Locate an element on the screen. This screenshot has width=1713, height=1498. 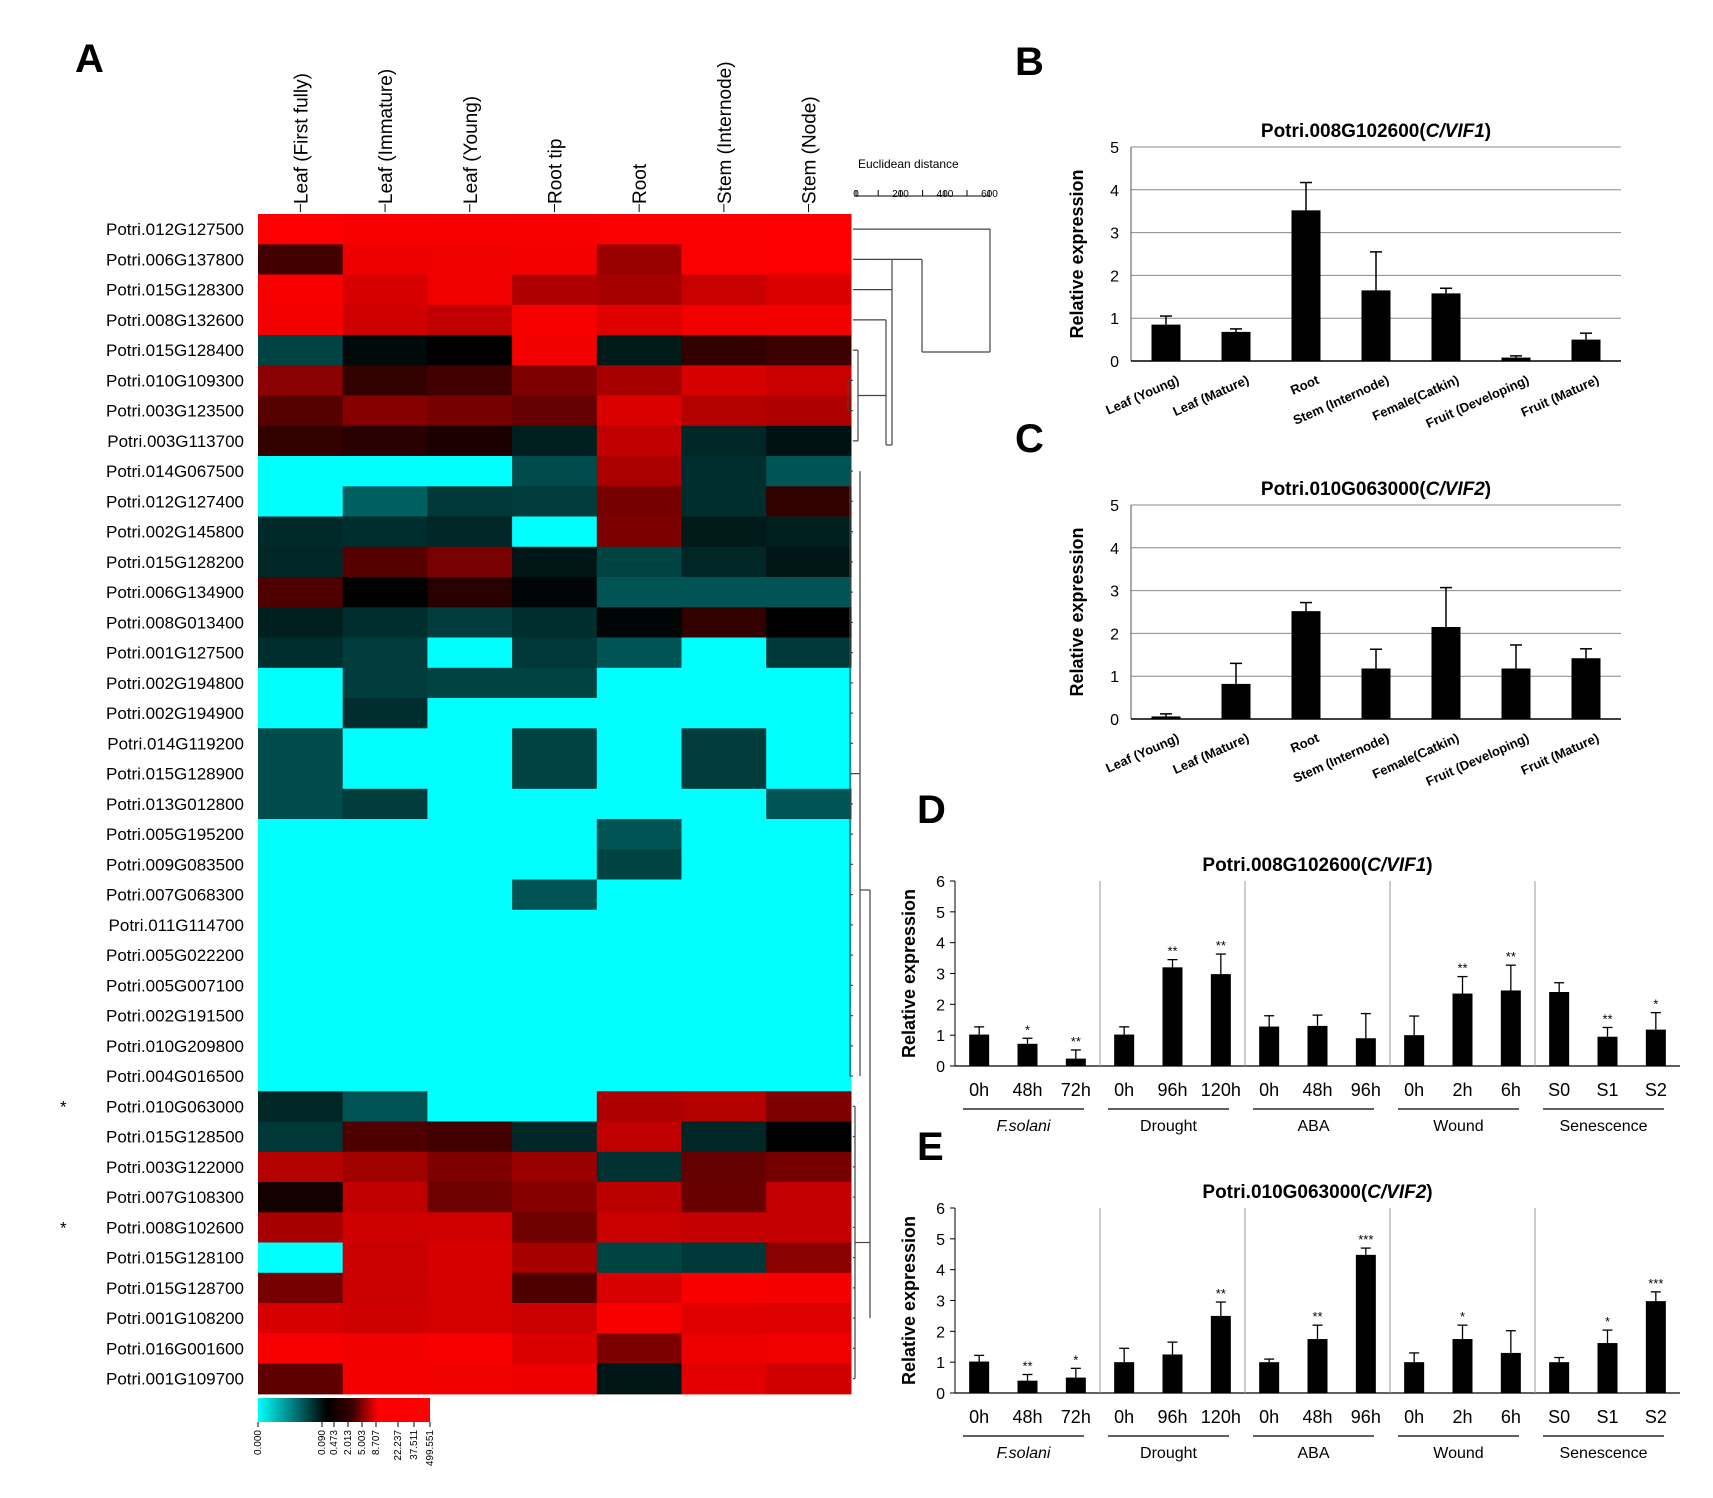
x-category-label: Leaf (Mature) is located at coordinates (1211, 395).